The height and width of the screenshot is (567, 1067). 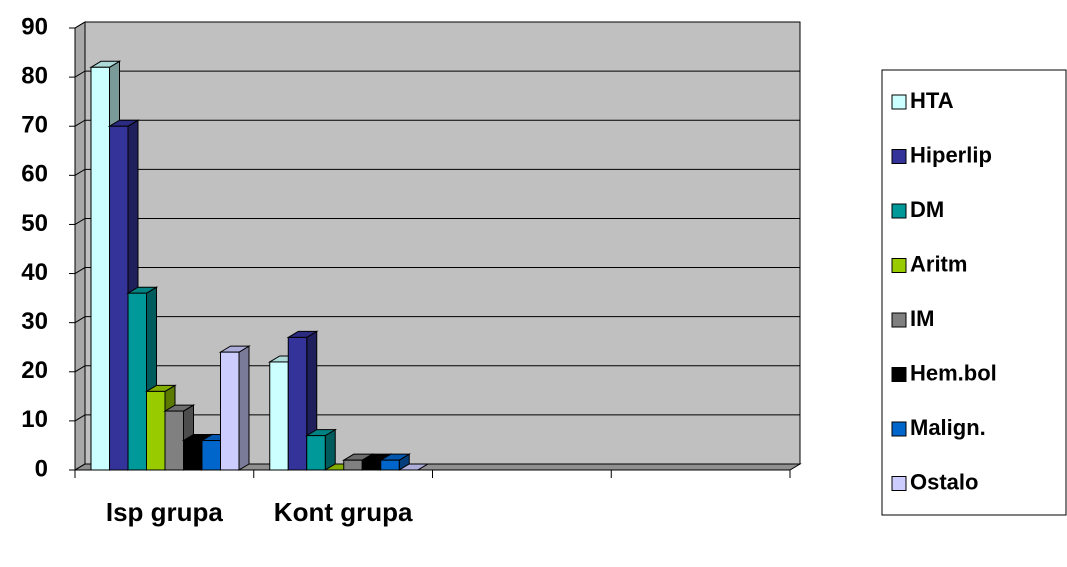 What do you see at coordinates (41, 468) in the screenshot?
I see `y-tick-label: 0` at bounding box center [41, 468].